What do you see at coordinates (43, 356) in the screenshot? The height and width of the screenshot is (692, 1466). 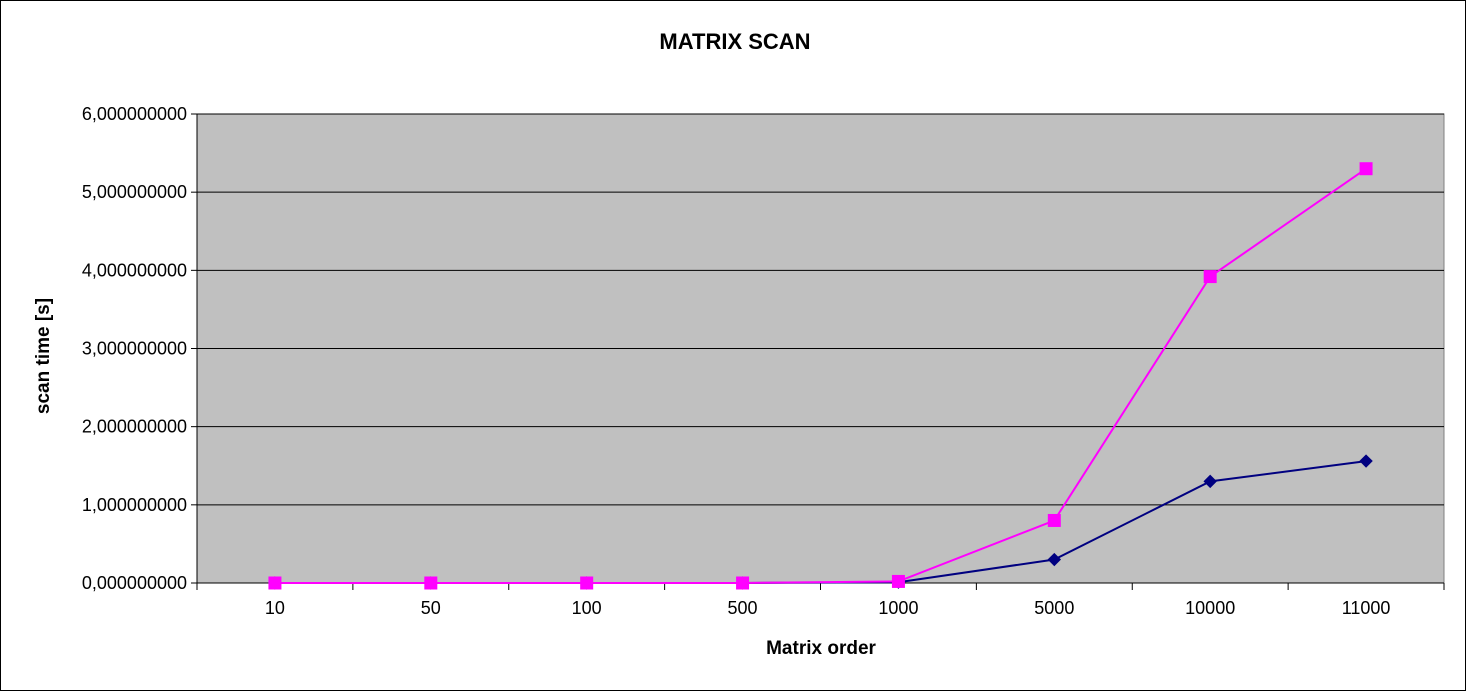 I see `y-axis-label: scan time [s]` at bounding box center [43, 356].